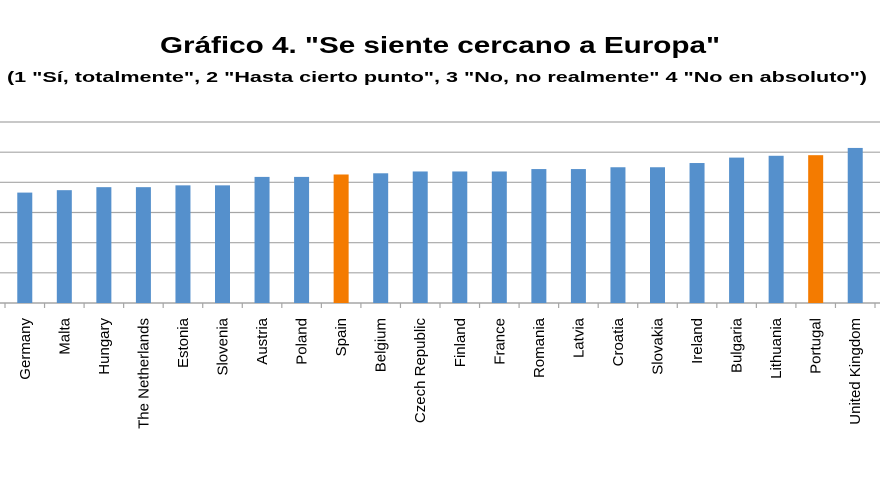 The height and width of the screenshot is (495, 880). I want to click on bar-croatia, so click(618, 235).